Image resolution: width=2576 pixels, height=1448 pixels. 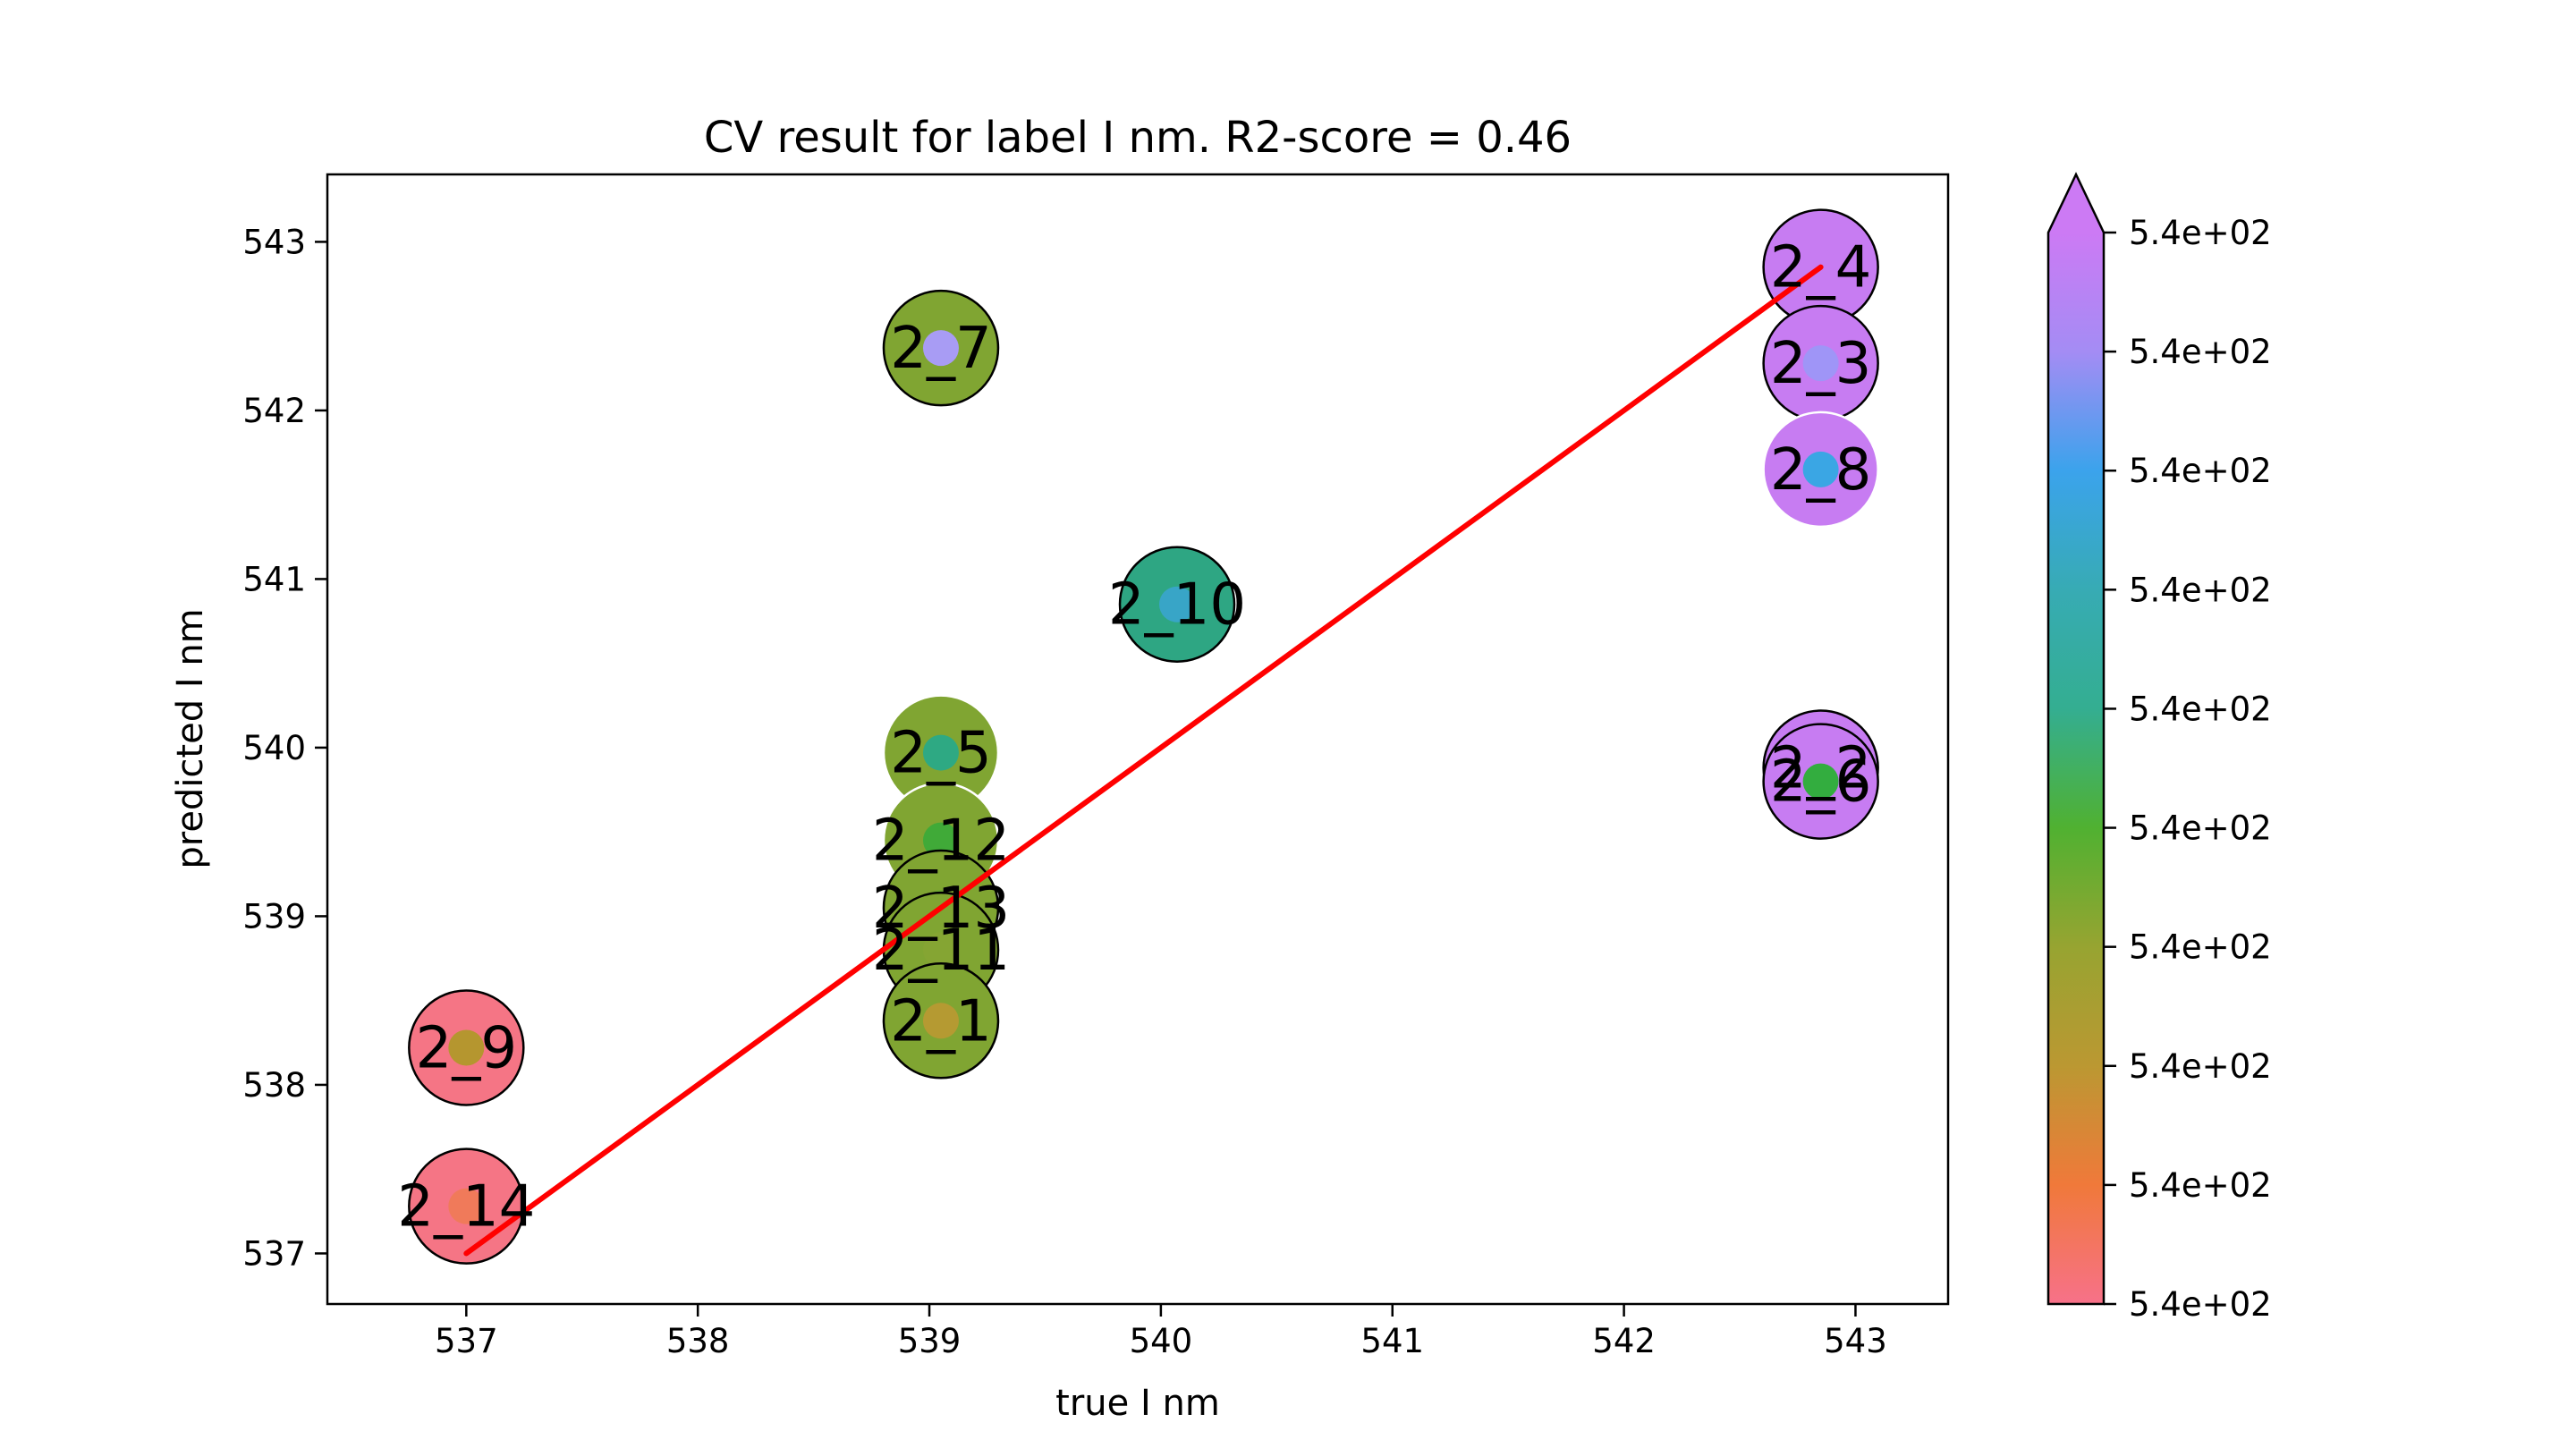 What do you see at coordinates (1855, 1341) in the screenshot?
I see `x-tick-label: 543` at bounding box center [1855, 1341].